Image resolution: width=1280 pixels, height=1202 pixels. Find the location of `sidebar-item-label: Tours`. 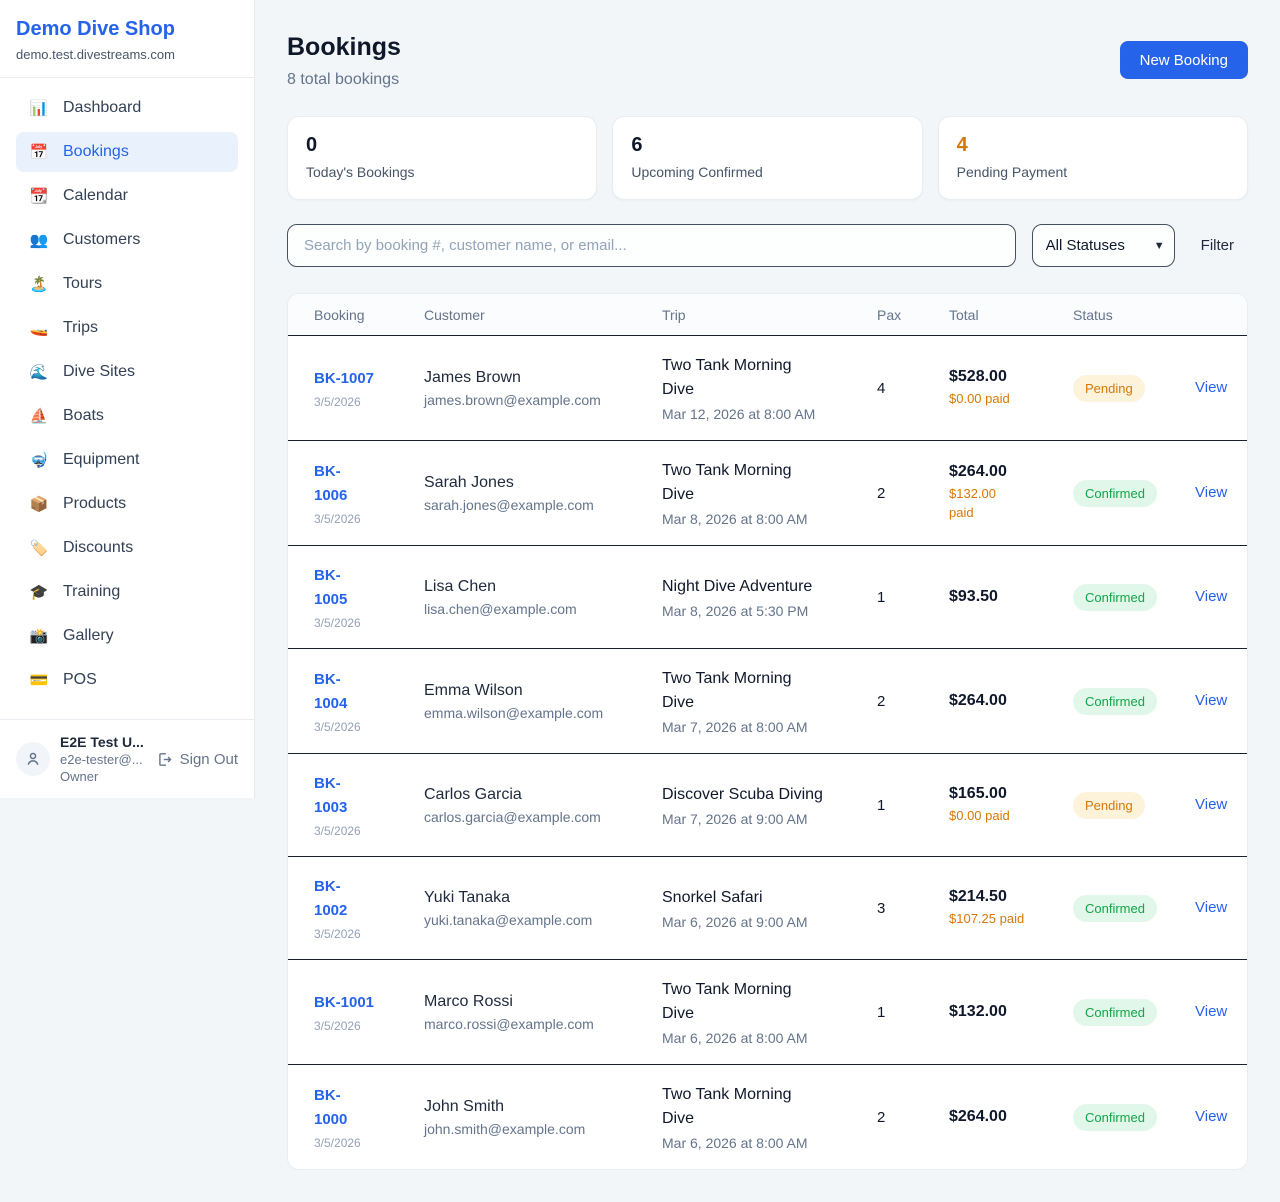

sidebar-item-label: Tours is located at coordinates (83, 283).